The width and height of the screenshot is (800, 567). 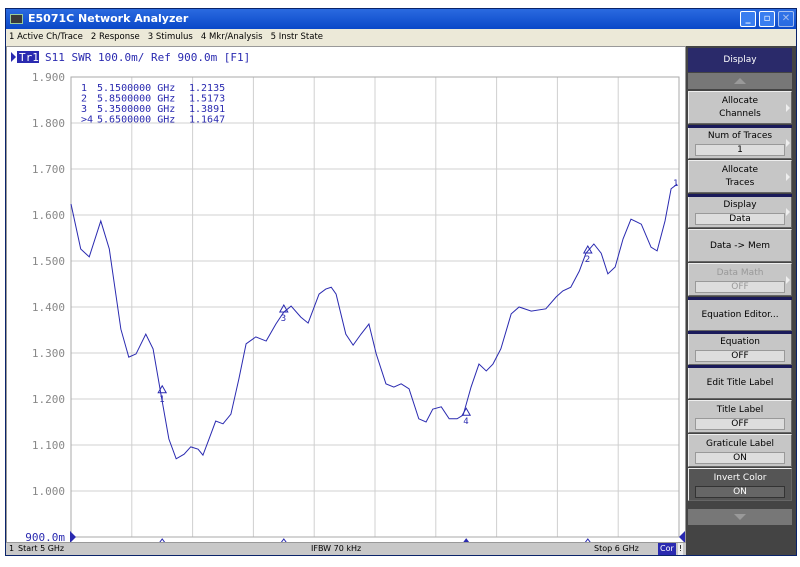 What do you see at coordinates (740, 205) in the screenshot?
I see `softkey-label: Display` at bounding box center [740, 205].